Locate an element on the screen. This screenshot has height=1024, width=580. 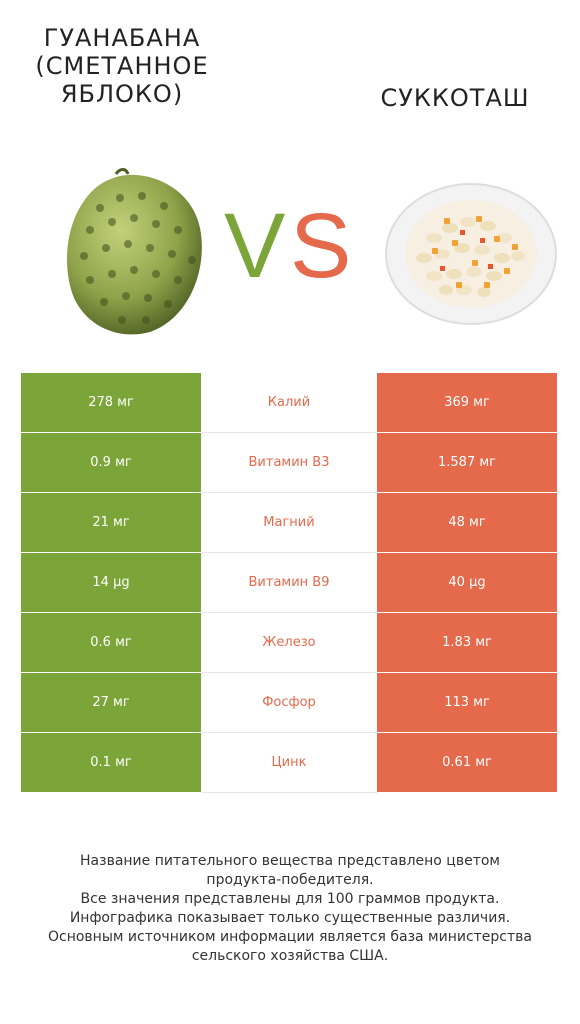
nutrient-name: Магний is located at coordinates (289, 522).